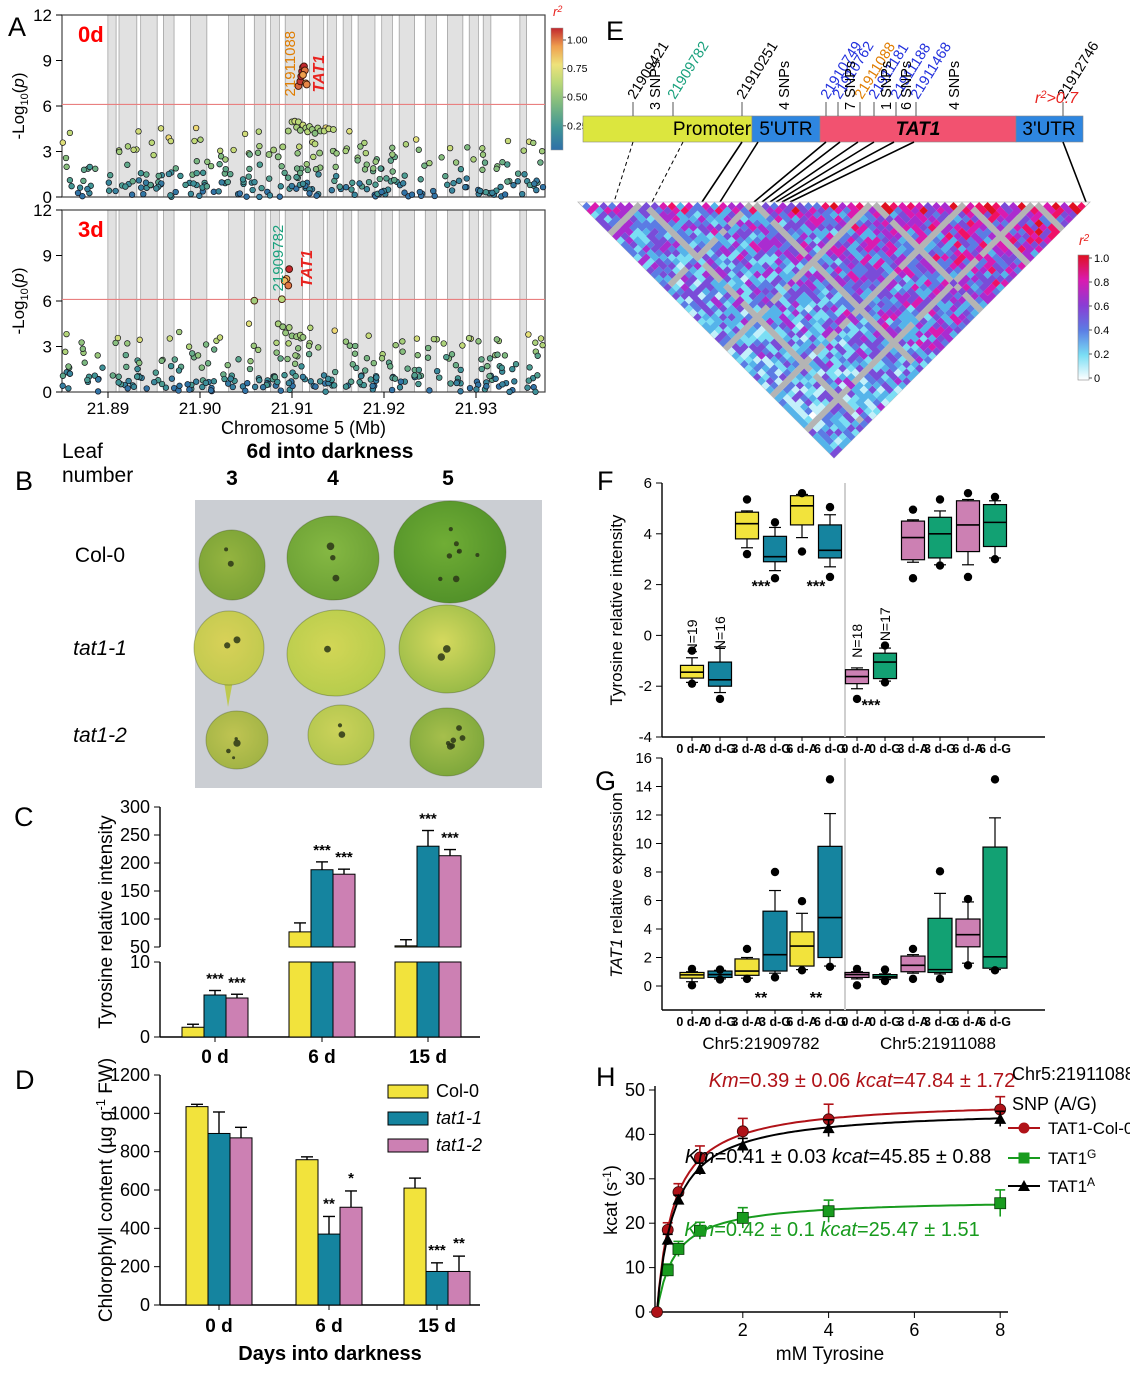  I want to click on panel-label-b: B, so click(24, 481).